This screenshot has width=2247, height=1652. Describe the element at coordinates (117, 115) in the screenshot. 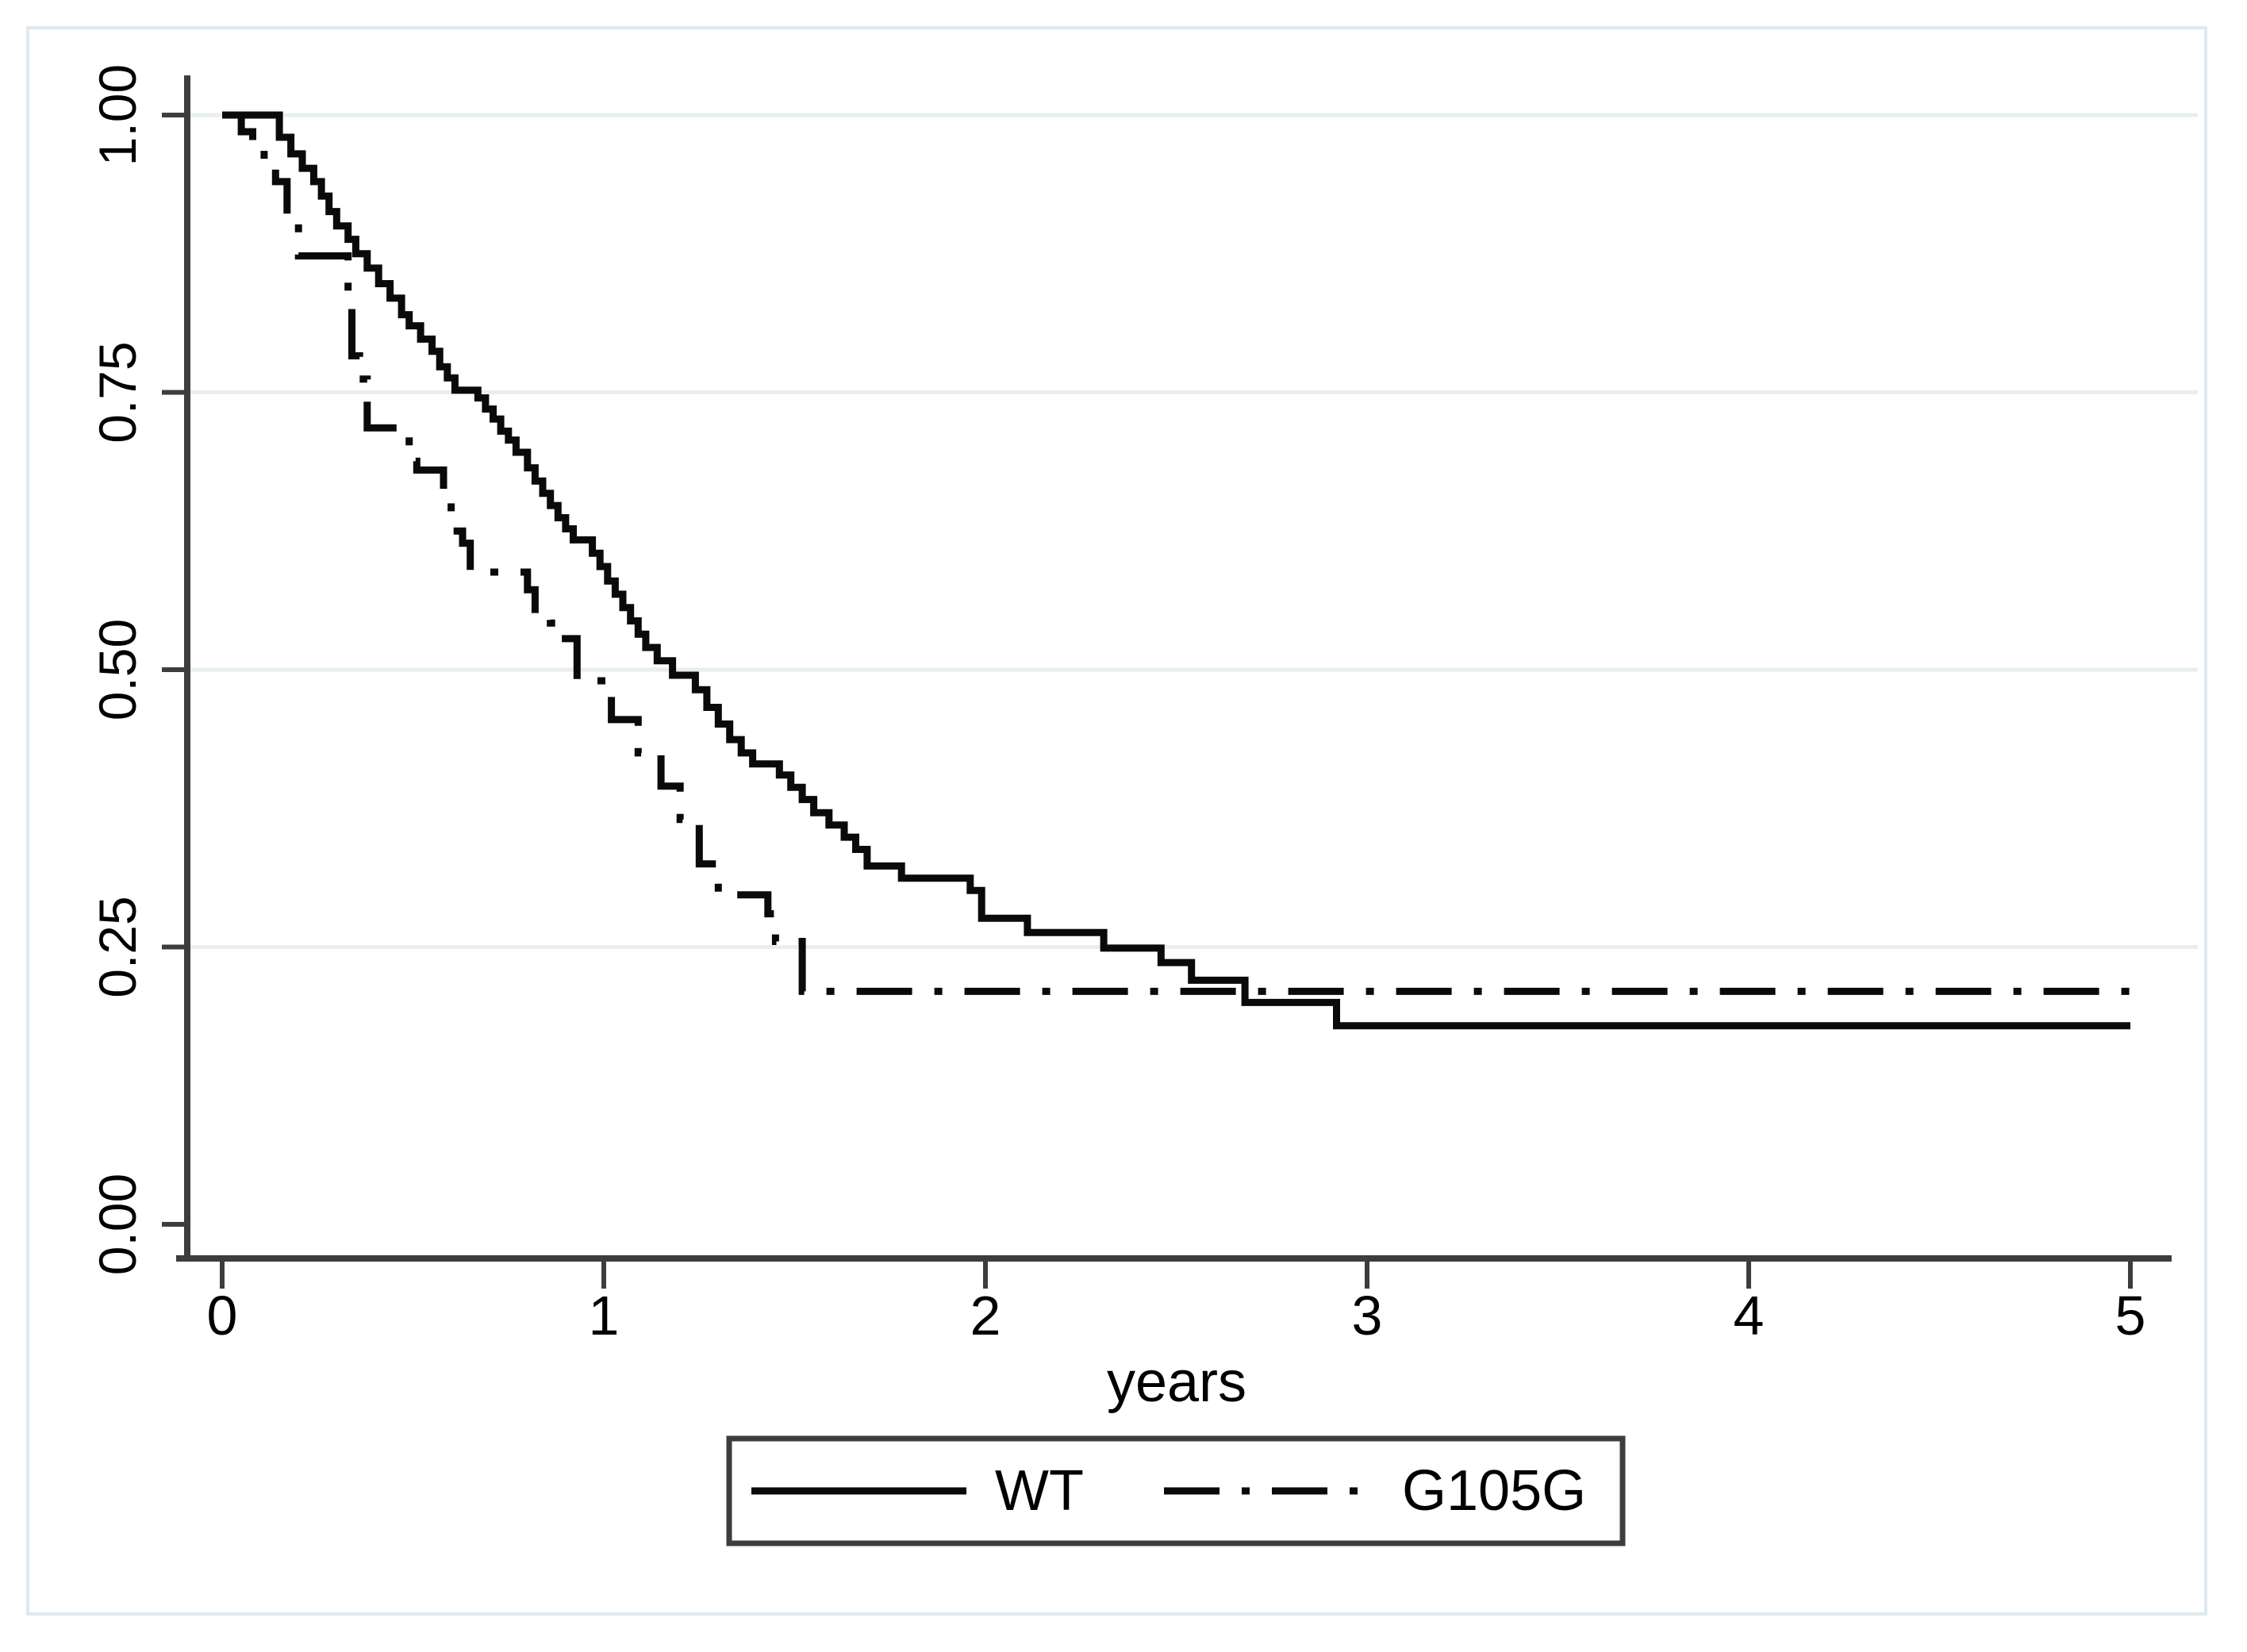

I see `y-tick-label: 1.00` at that location.